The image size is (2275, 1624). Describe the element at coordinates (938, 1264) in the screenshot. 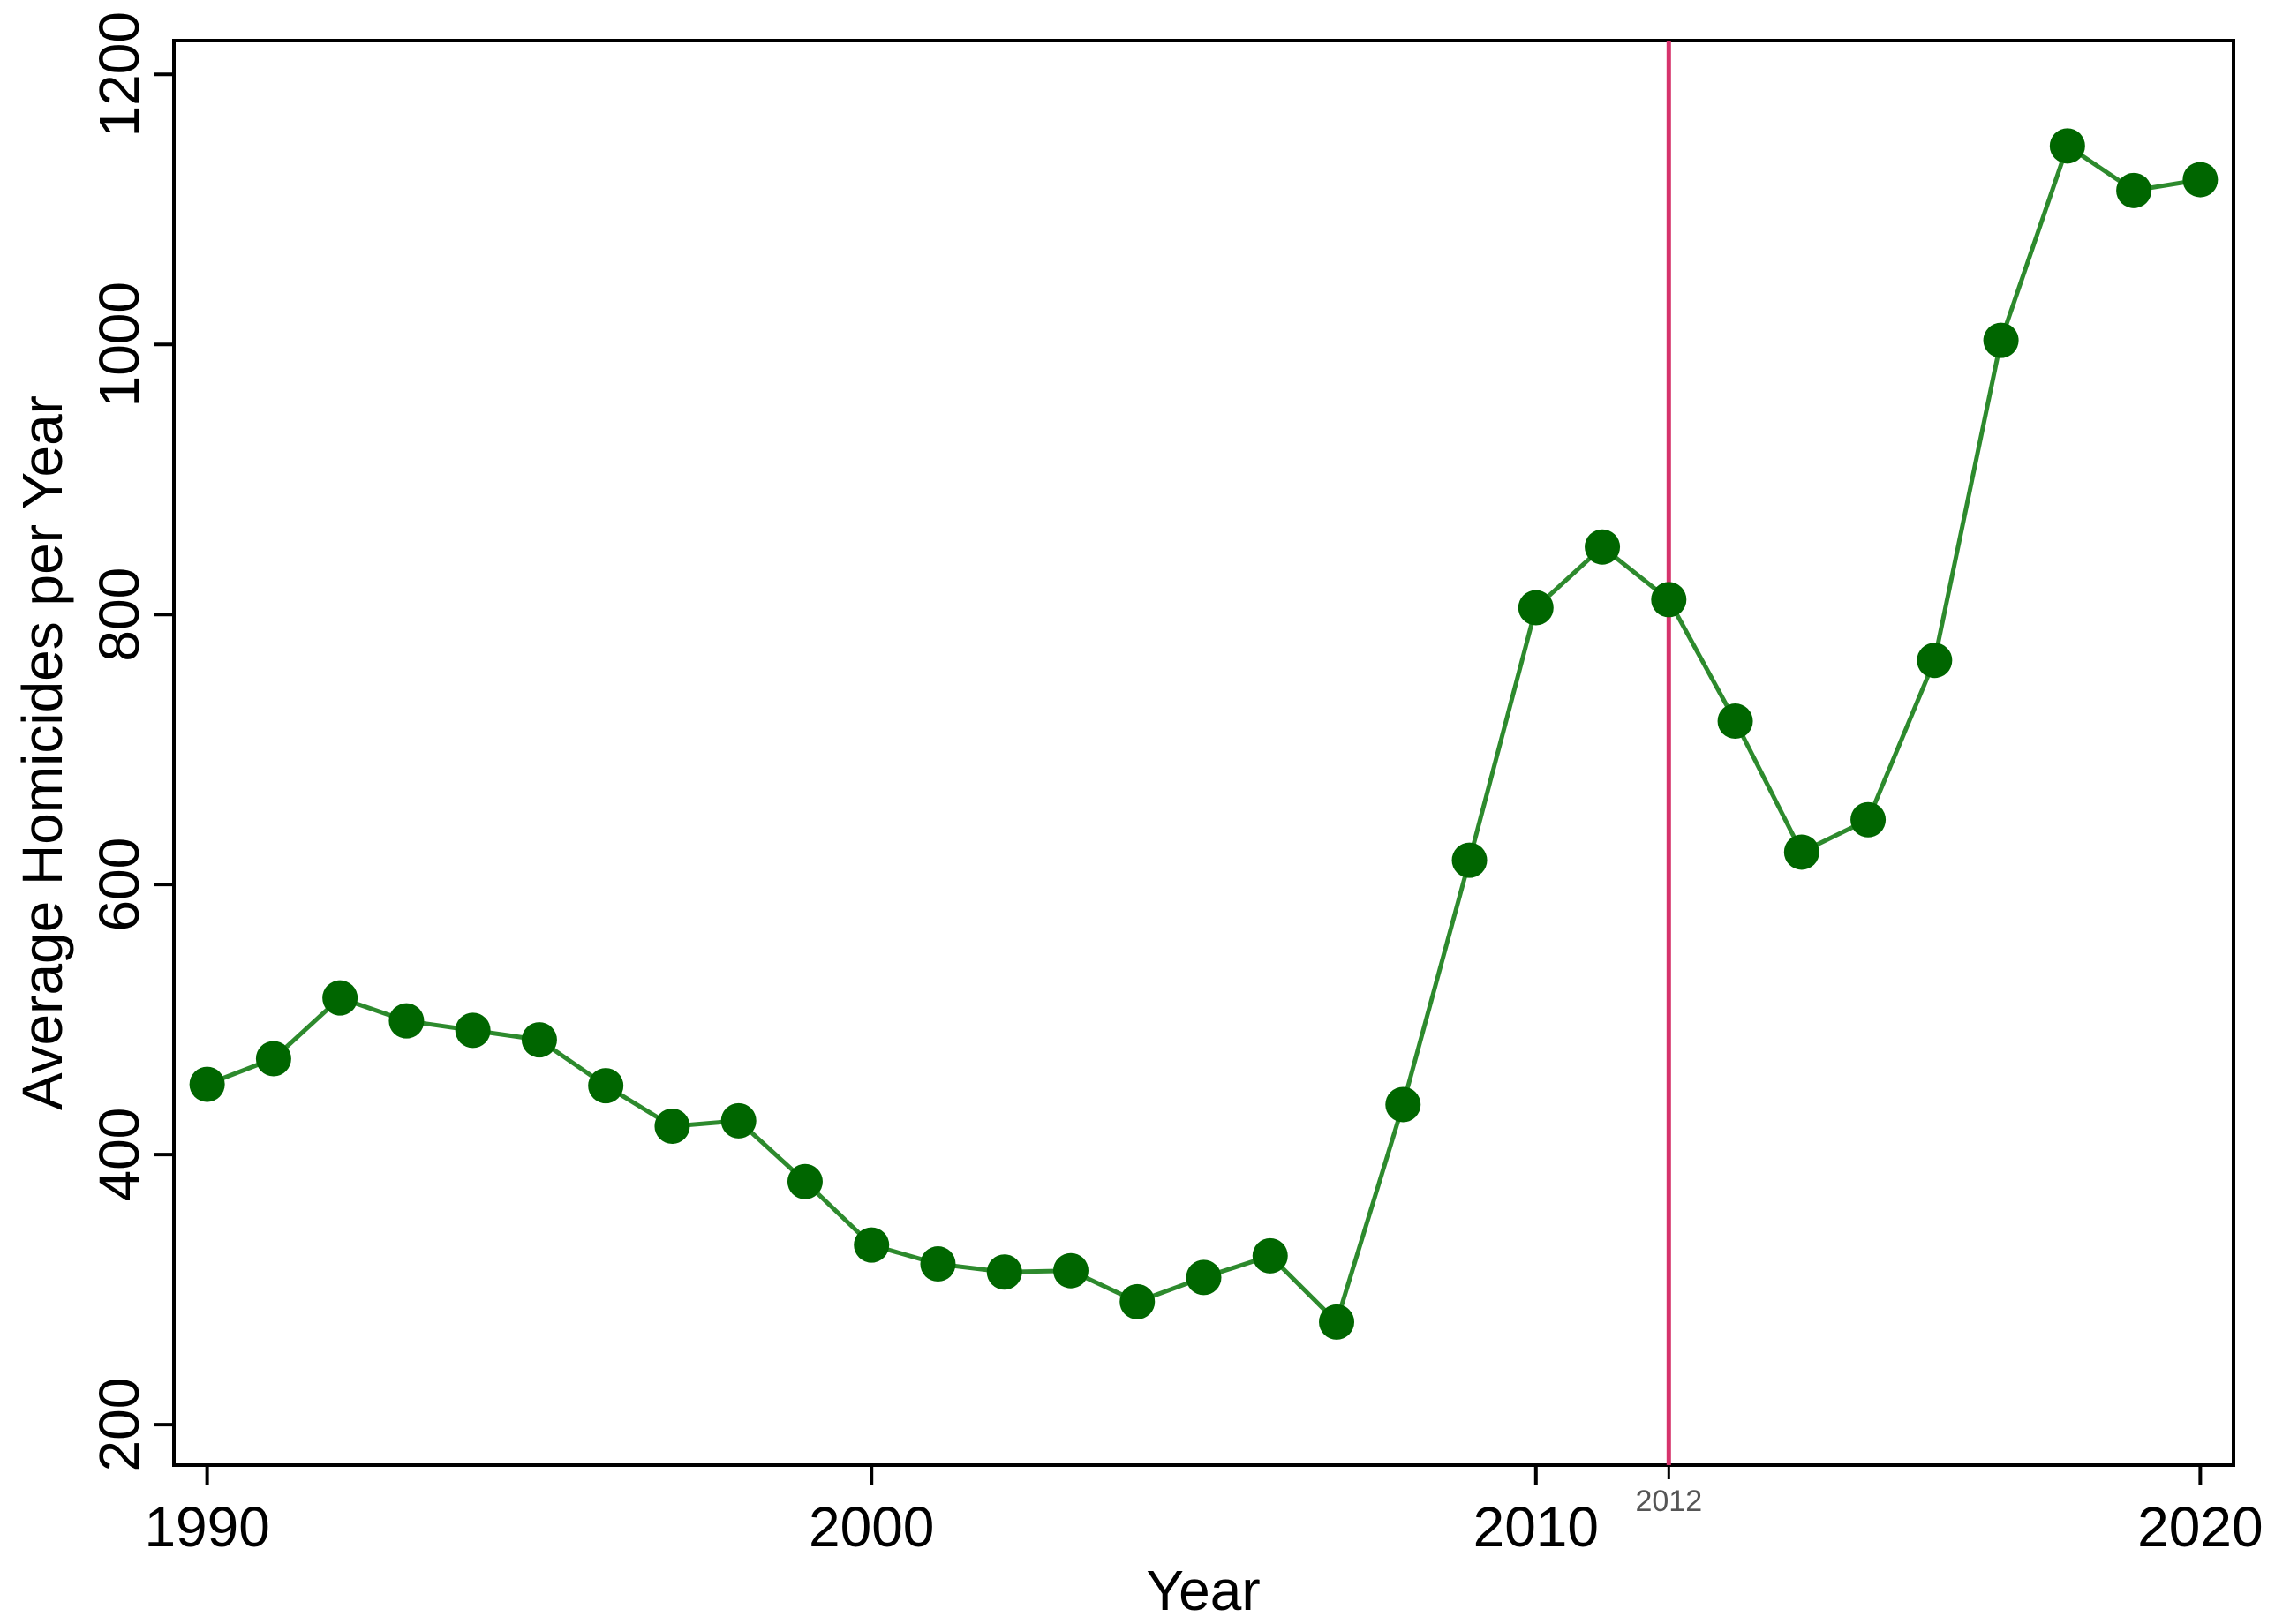

I see `data-point-2001` at that location.